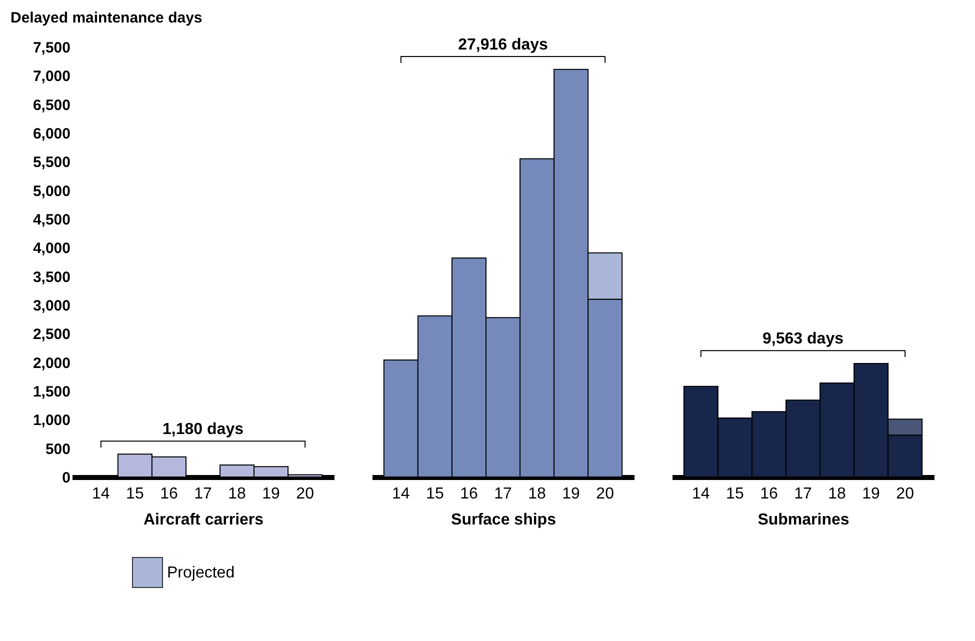 The height and width of the screenshot is (641, 975). What do you see at coordinates (203, 429) in the screenshot?
I see `annotation: 1,180 days` at bounding box center [203, 429].